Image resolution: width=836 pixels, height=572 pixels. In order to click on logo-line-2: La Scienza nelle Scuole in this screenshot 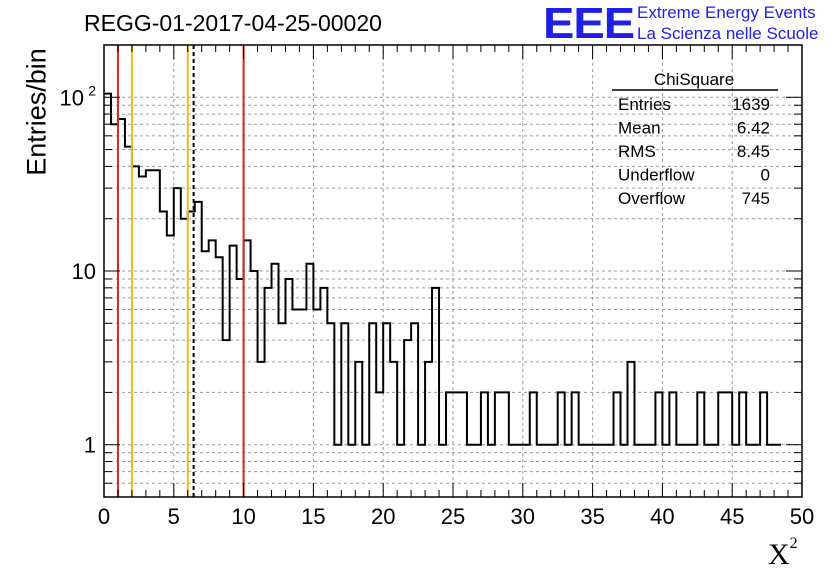, I will do `click(728, 33)`.